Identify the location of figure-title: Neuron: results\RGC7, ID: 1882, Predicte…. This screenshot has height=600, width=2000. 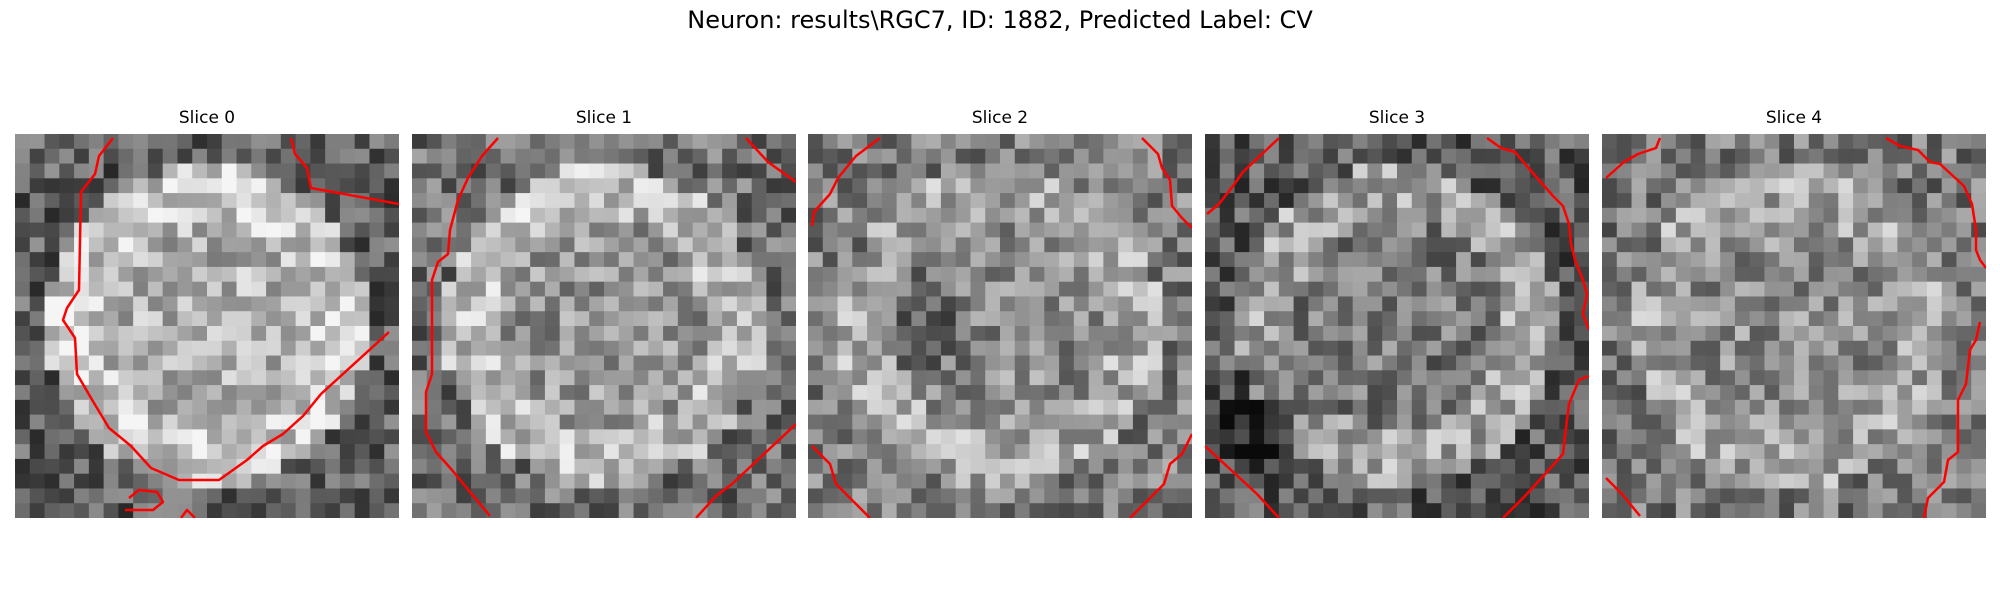
(1000, 20).